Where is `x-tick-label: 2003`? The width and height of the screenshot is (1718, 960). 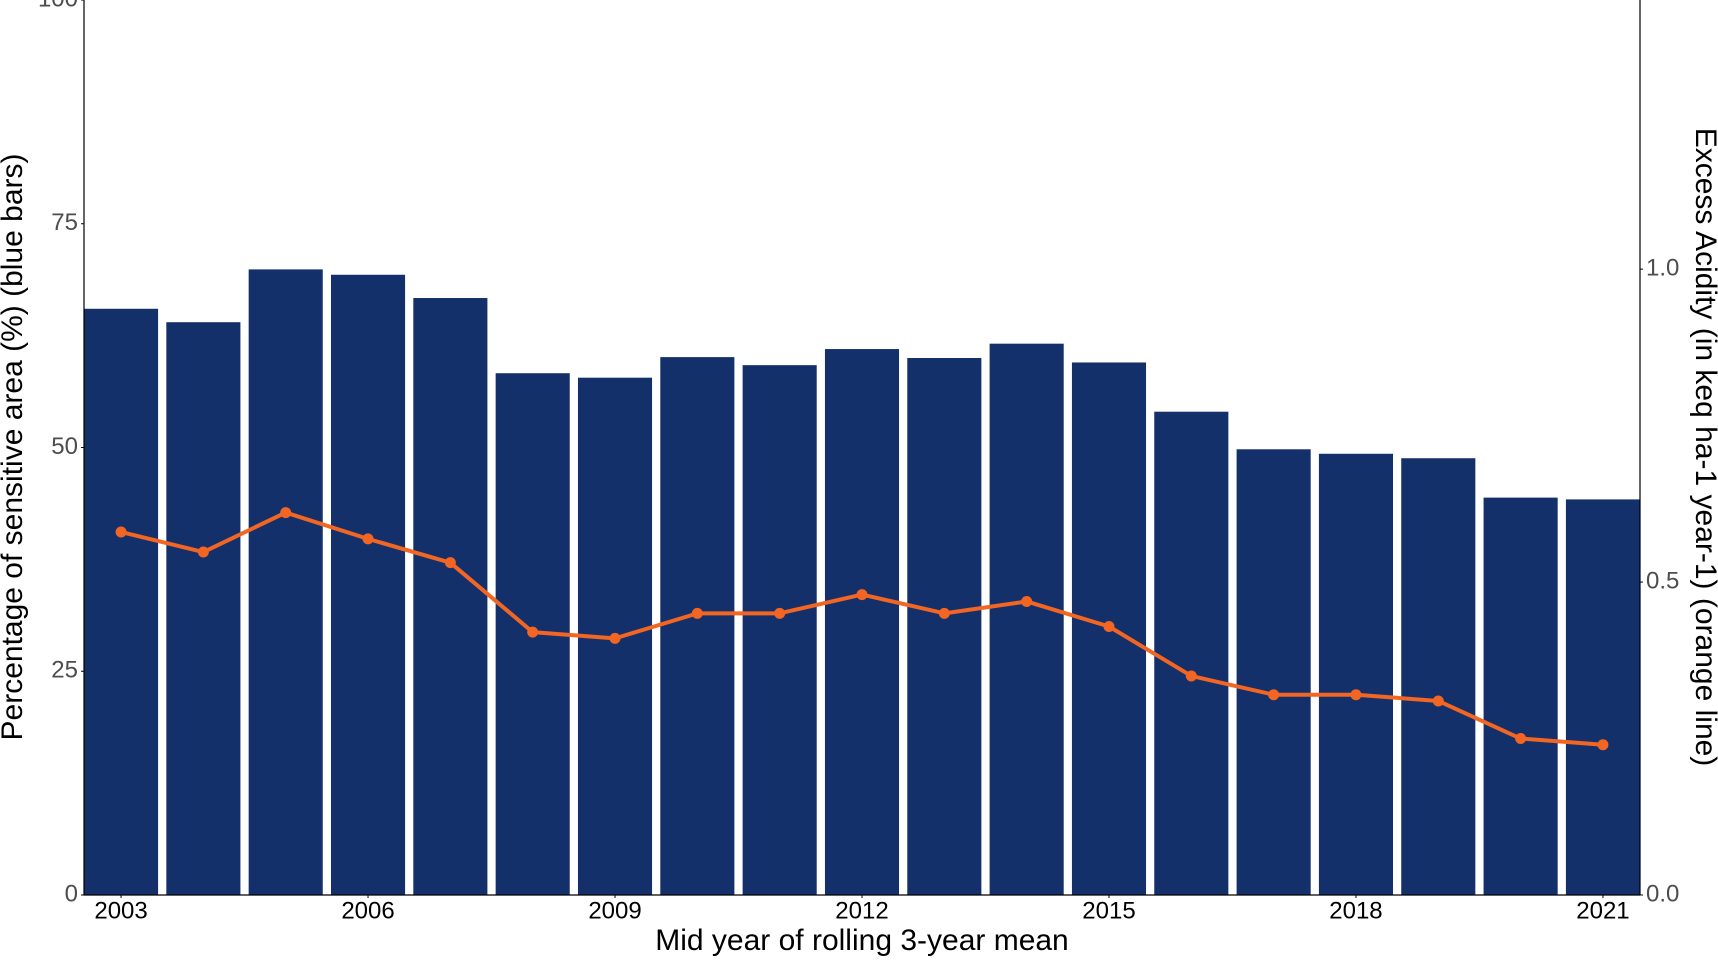
x-tick-label: 2003 is located at coordinates (120, 910).